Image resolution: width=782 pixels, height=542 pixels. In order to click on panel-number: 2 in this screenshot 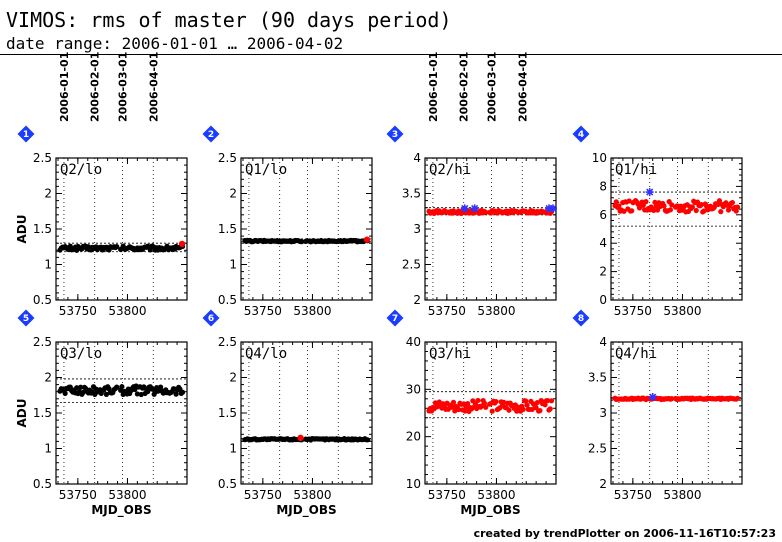, I will do `click(211, 135)`.